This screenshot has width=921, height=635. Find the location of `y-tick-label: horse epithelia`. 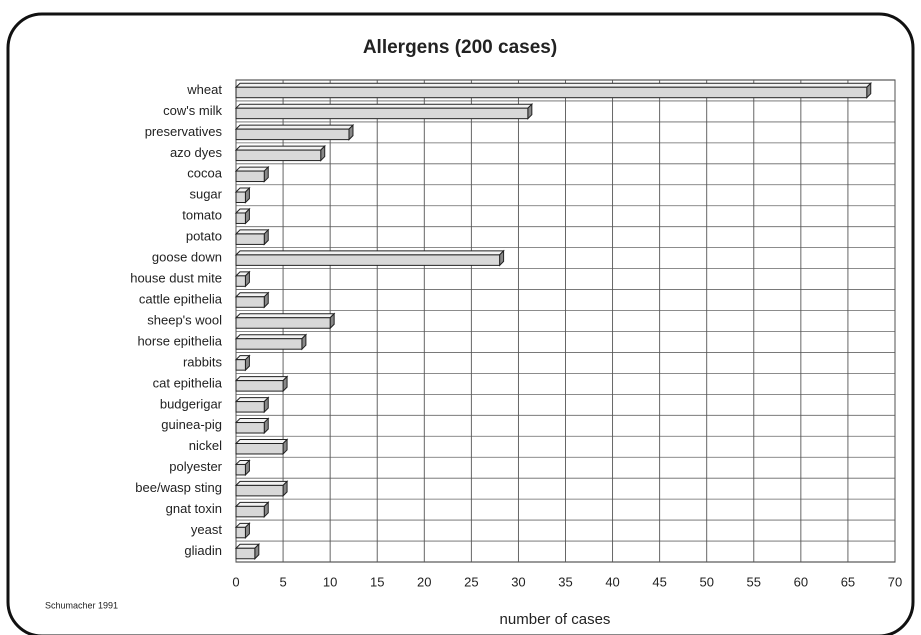

y-tick-label: horse epithelia is located at coordinates (179, 340).